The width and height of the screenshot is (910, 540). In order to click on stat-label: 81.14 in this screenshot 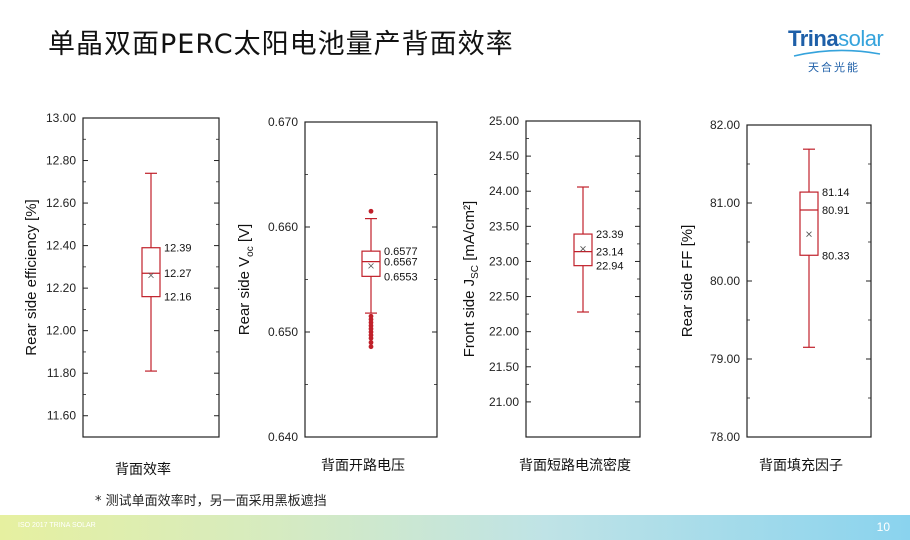, I will do `click(836, 193)`.